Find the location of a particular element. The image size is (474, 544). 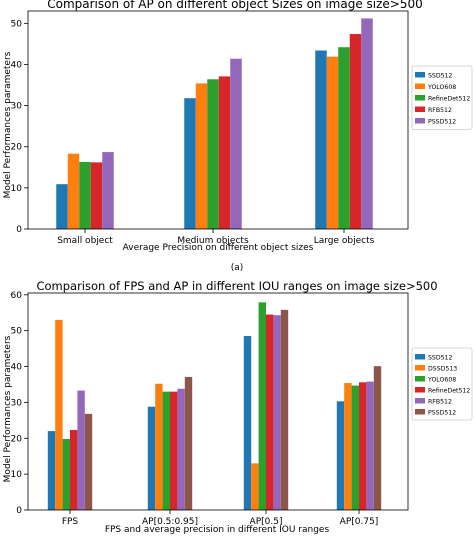

chart-b-y-tick-label: 40 is located at coordinates (17, 368).